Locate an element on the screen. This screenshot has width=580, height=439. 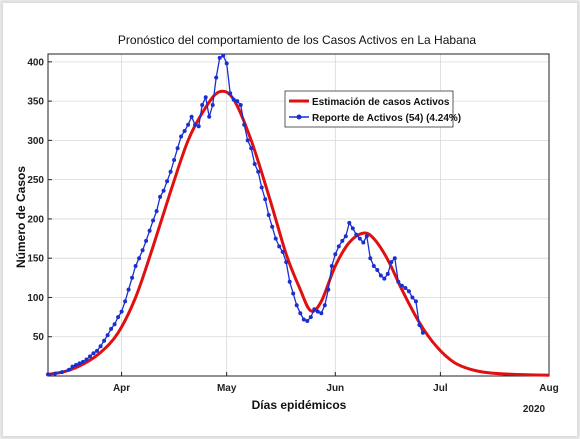
y-tick-label: 150 is located at coordinates (35, 259).